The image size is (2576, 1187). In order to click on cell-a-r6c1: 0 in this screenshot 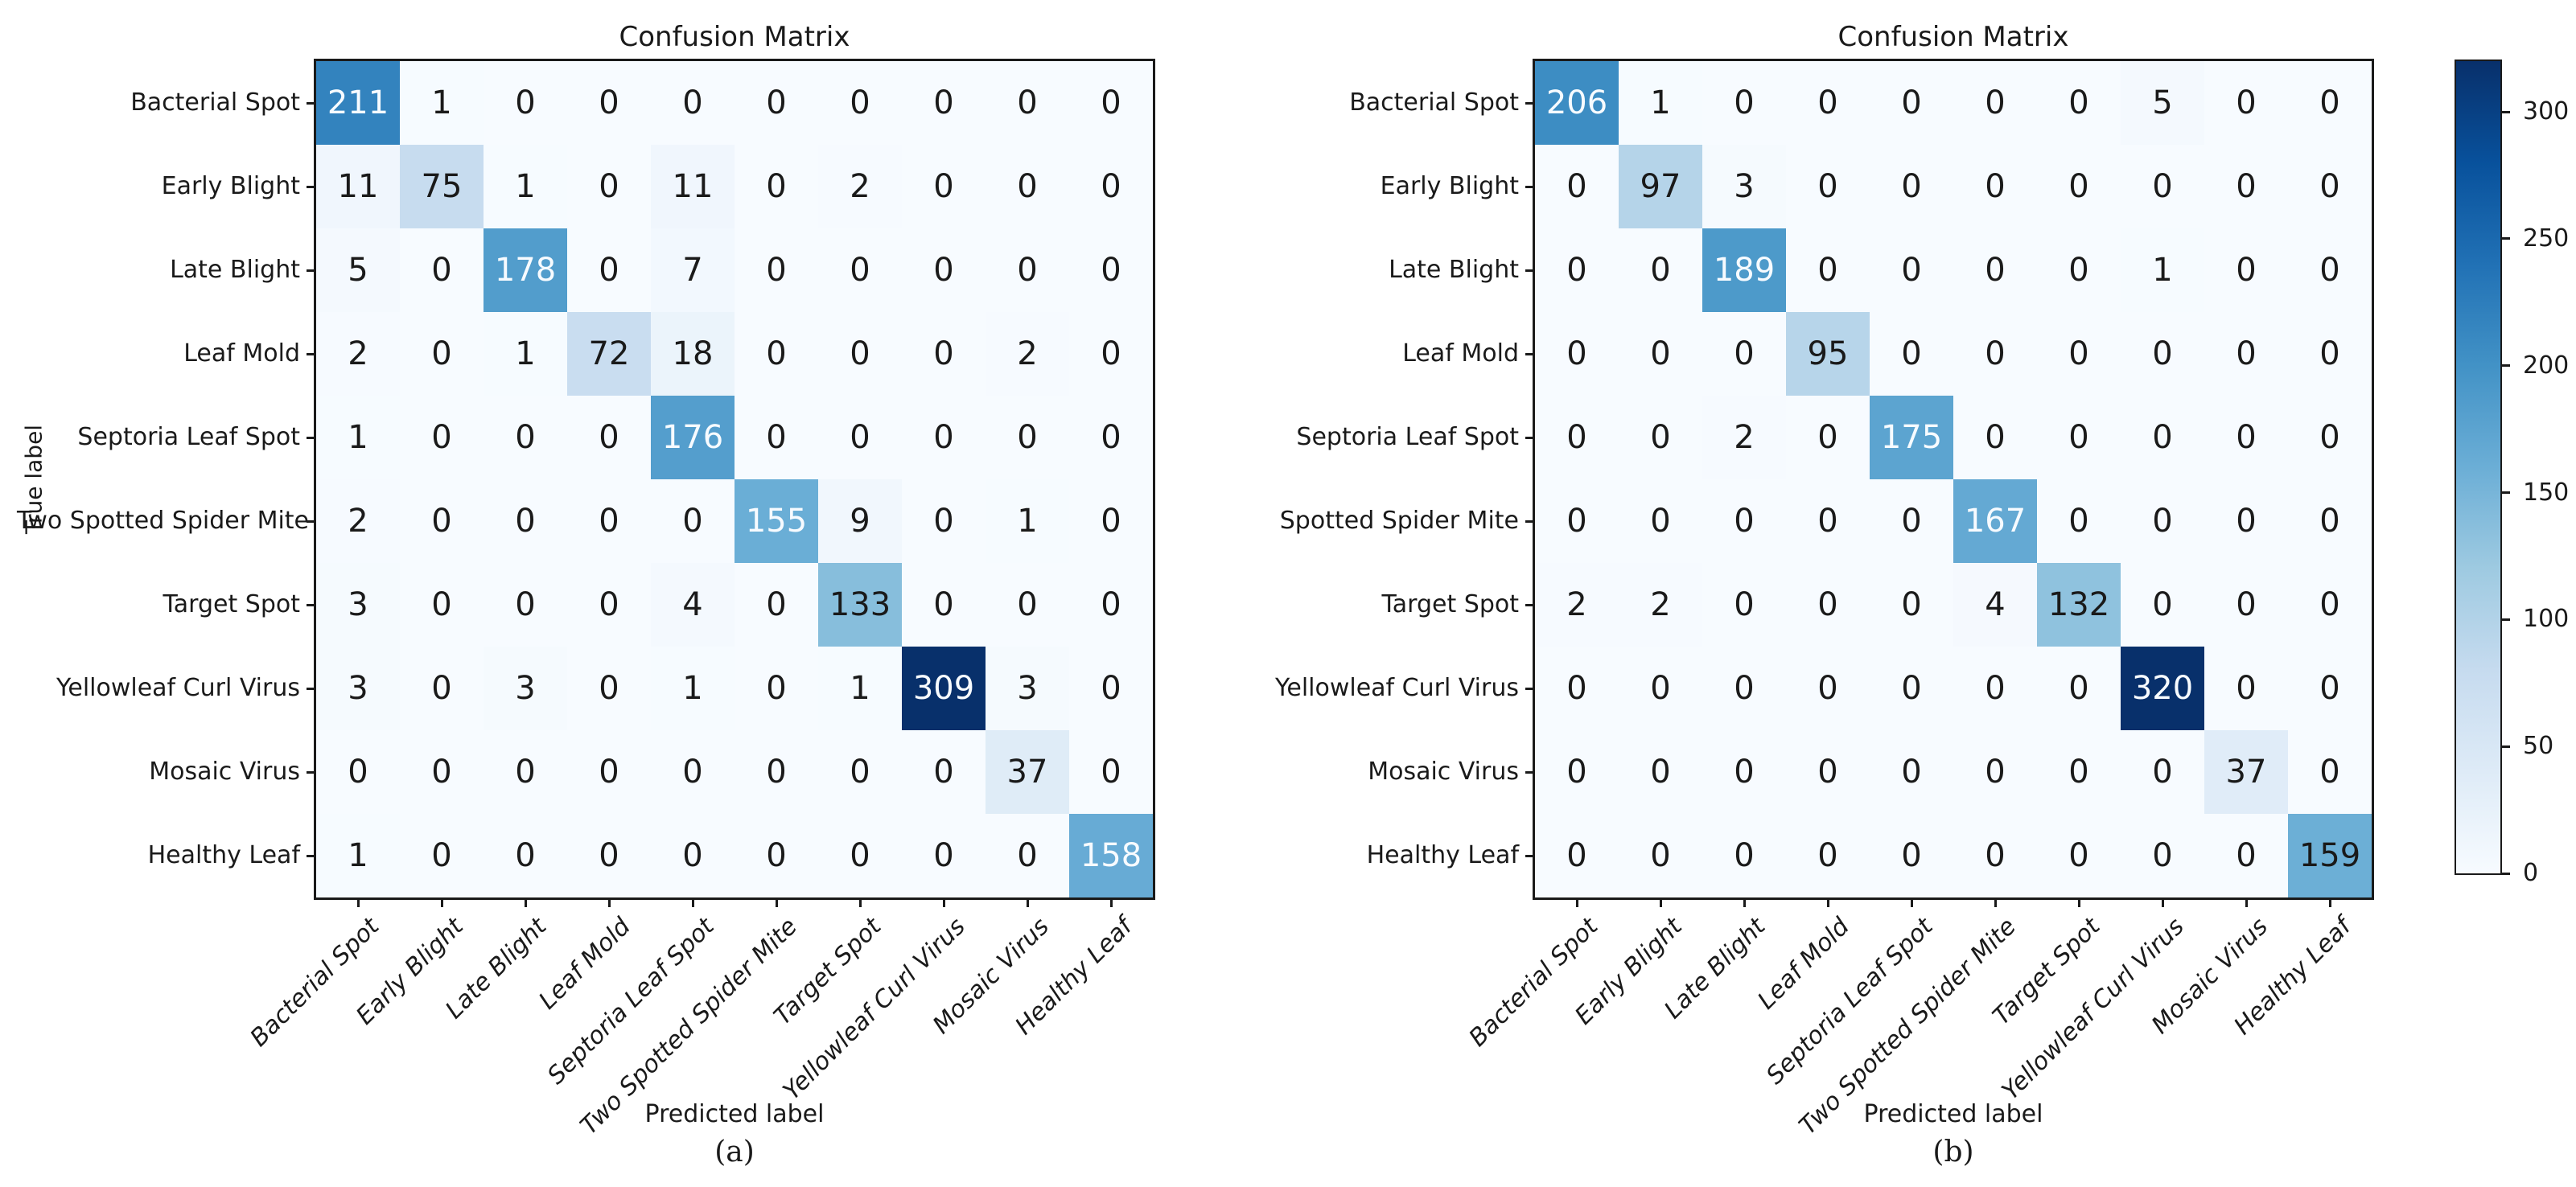, I will do `click(442, 605)`.